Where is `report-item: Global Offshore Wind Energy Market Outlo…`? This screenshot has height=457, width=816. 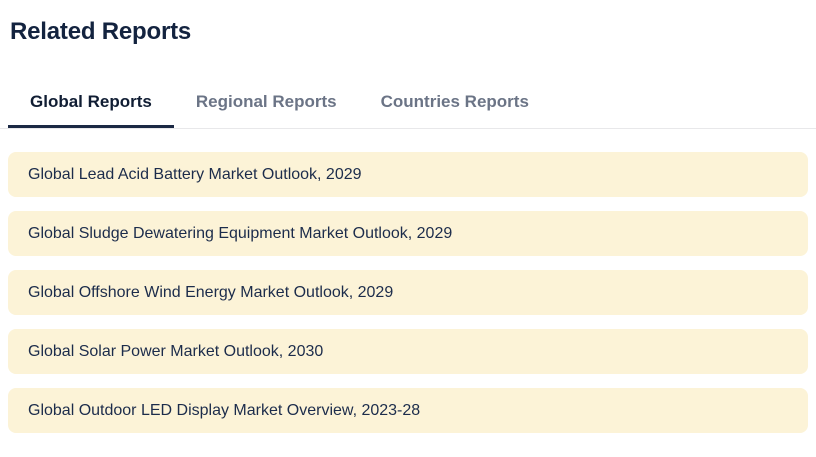 report-item: Global Offshore Wind Energy Market Outlo… is located at coordinates (408, 292).